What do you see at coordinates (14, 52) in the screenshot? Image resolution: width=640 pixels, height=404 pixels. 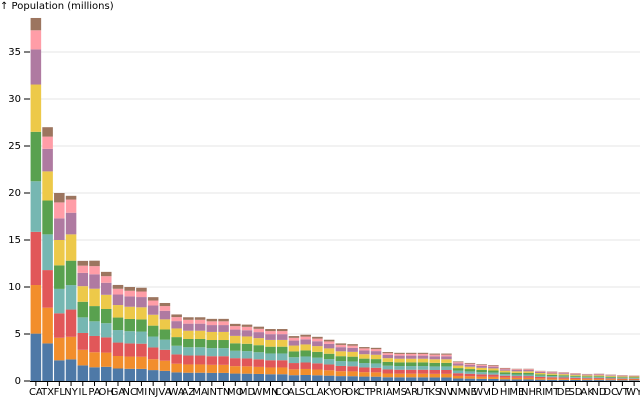 I see `y-tick-label: 35` at bounding box center [14, 52].